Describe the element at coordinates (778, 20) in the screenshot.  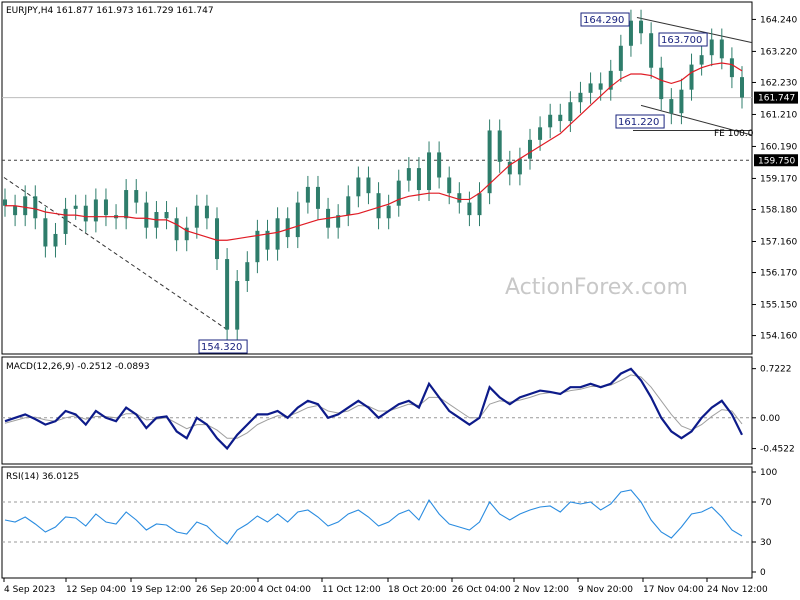
I see `price-tick-label: 164.240` at that location.